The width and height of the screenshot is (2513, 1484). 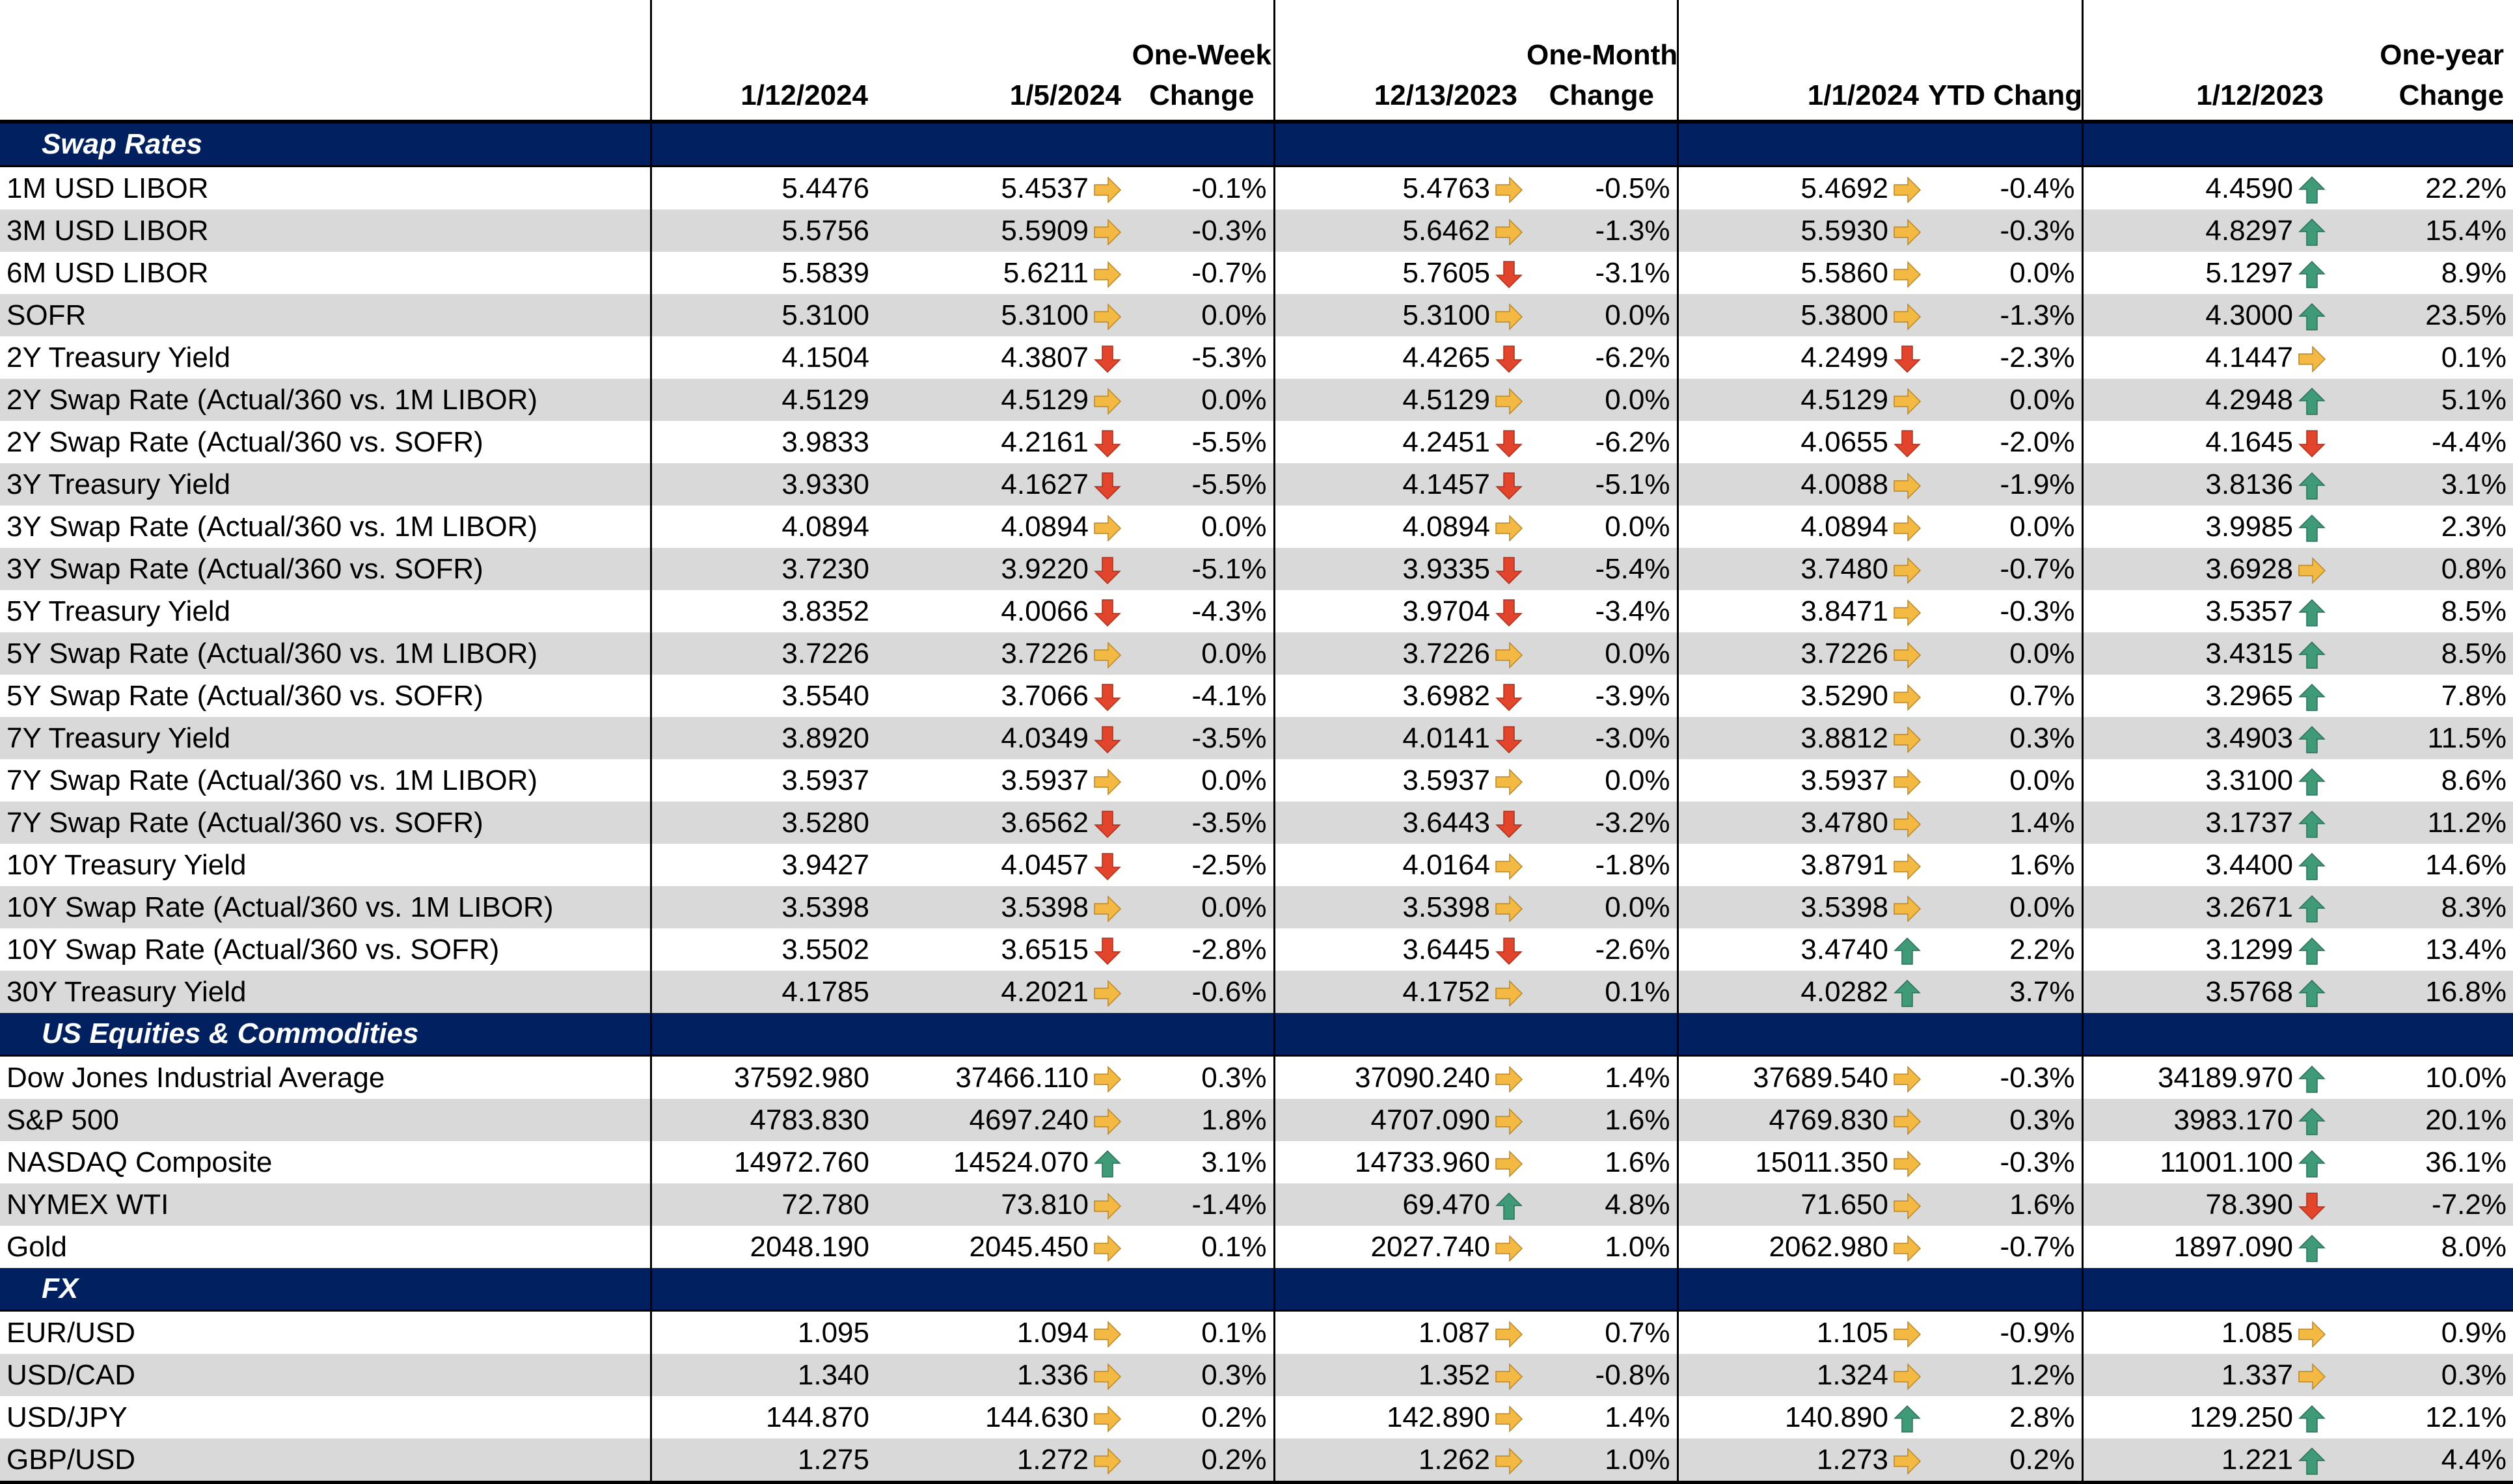 What do you see at coordinates (1045, 695) in the screenshot?
I see `value-1-5-2024: 3.7066` at bounding box center [1045, 695].